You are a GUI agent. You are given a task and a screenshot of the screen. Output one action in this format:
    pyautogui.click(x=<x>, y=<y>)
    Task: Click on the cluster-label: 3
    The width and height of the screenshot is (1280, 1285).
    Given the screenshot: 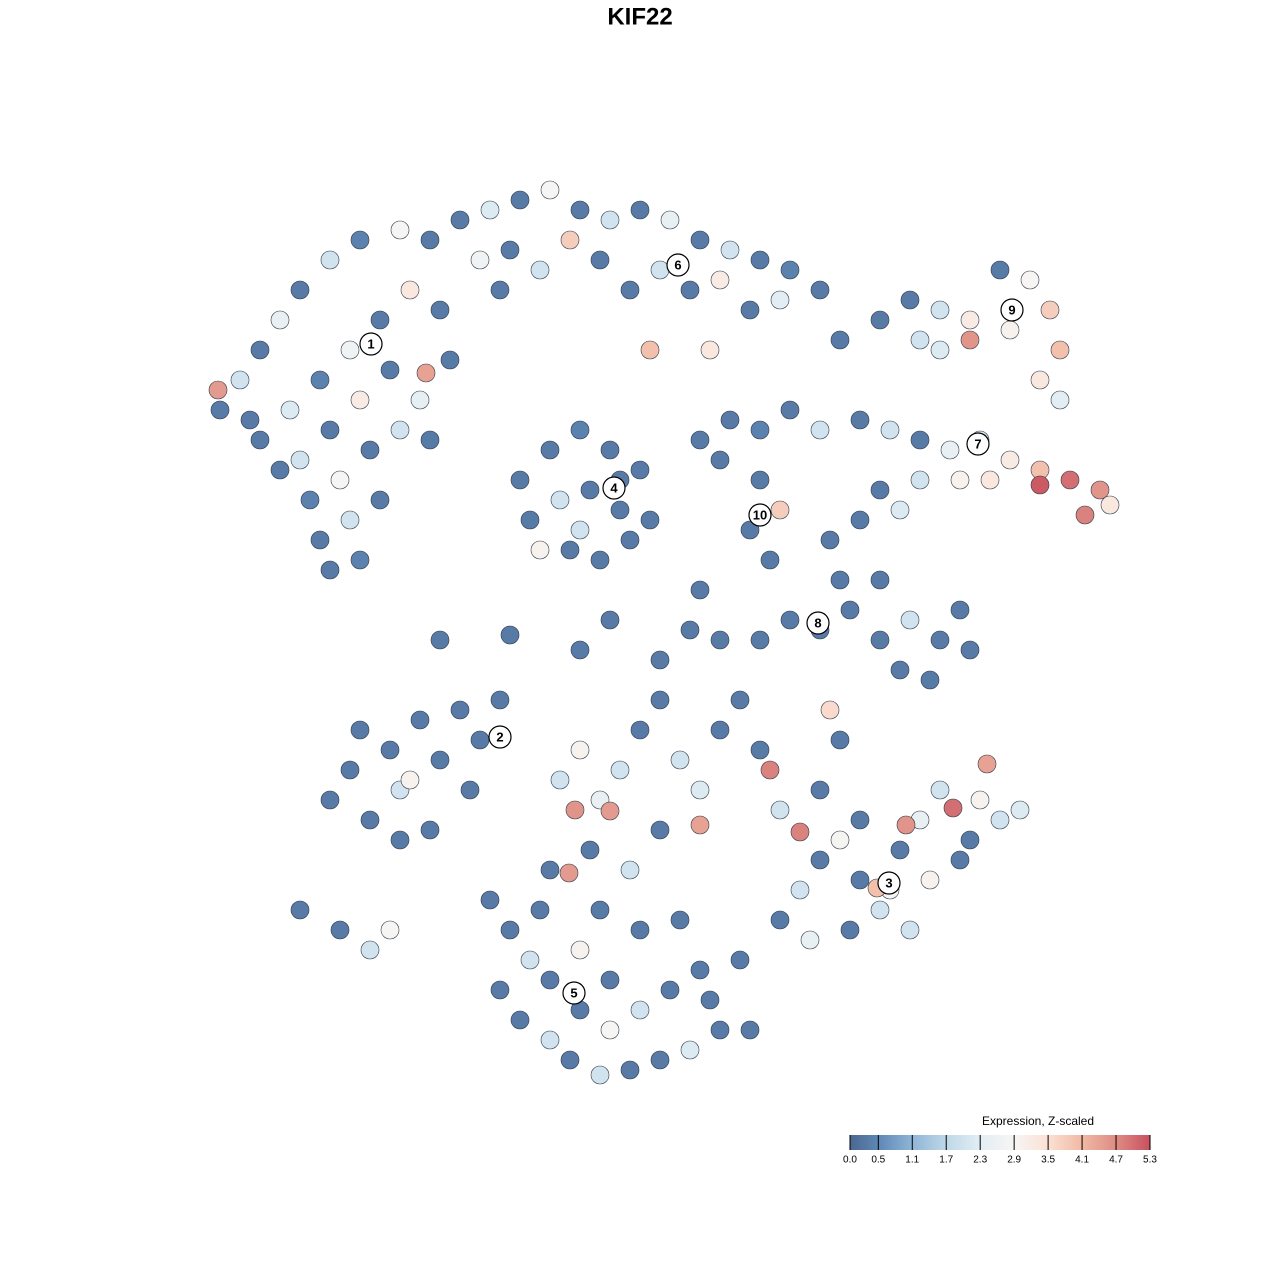 What is the action you would take?
    pyautogui.click(x=888, y=882)
    